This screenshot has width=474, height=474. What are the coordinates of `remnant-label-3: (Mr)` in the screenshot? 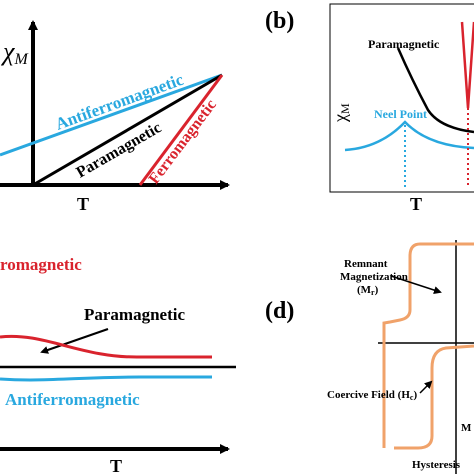 It's located at (368, 290).